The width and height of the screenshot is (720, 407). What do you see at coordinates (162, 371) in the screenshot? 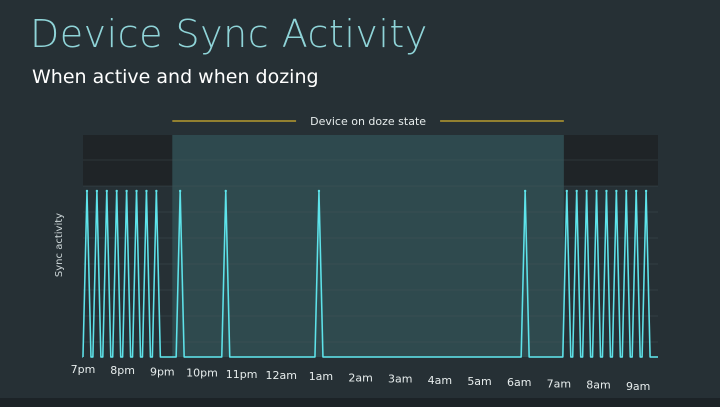
I see `x-tick-label: 9pm` at bounding box center [162, 371].